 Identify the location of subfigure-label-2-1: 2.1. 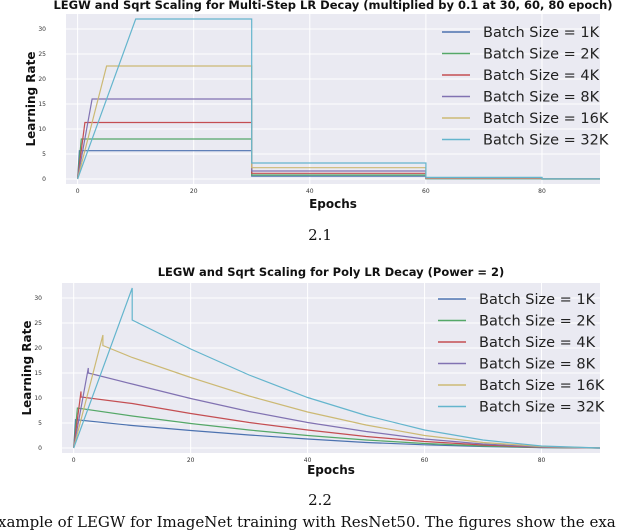
(320, 235).